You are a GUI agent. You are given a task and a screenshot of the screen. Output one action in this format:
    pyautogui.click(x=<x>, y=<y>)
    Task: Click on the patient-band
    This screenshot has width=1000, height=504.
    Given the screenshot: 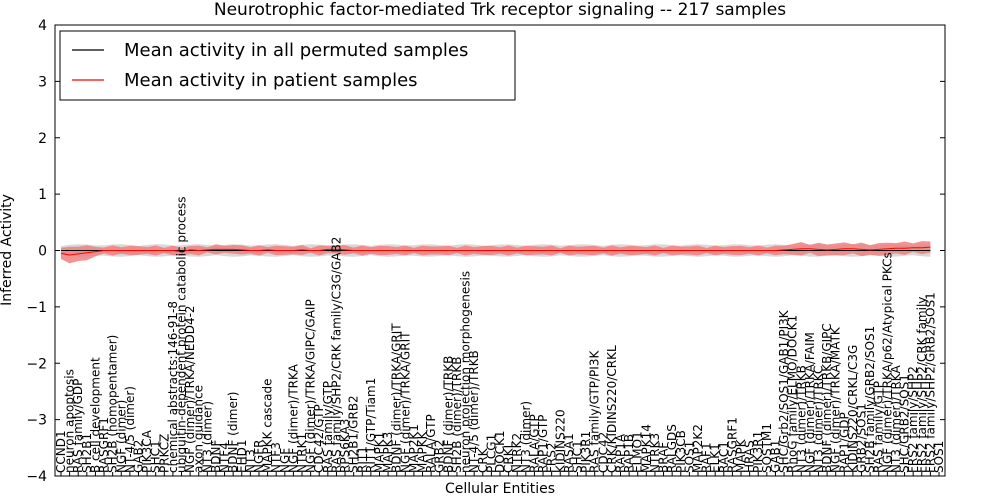 What is the action you would take?
    pyautogui.click(x=496, y=252)
    